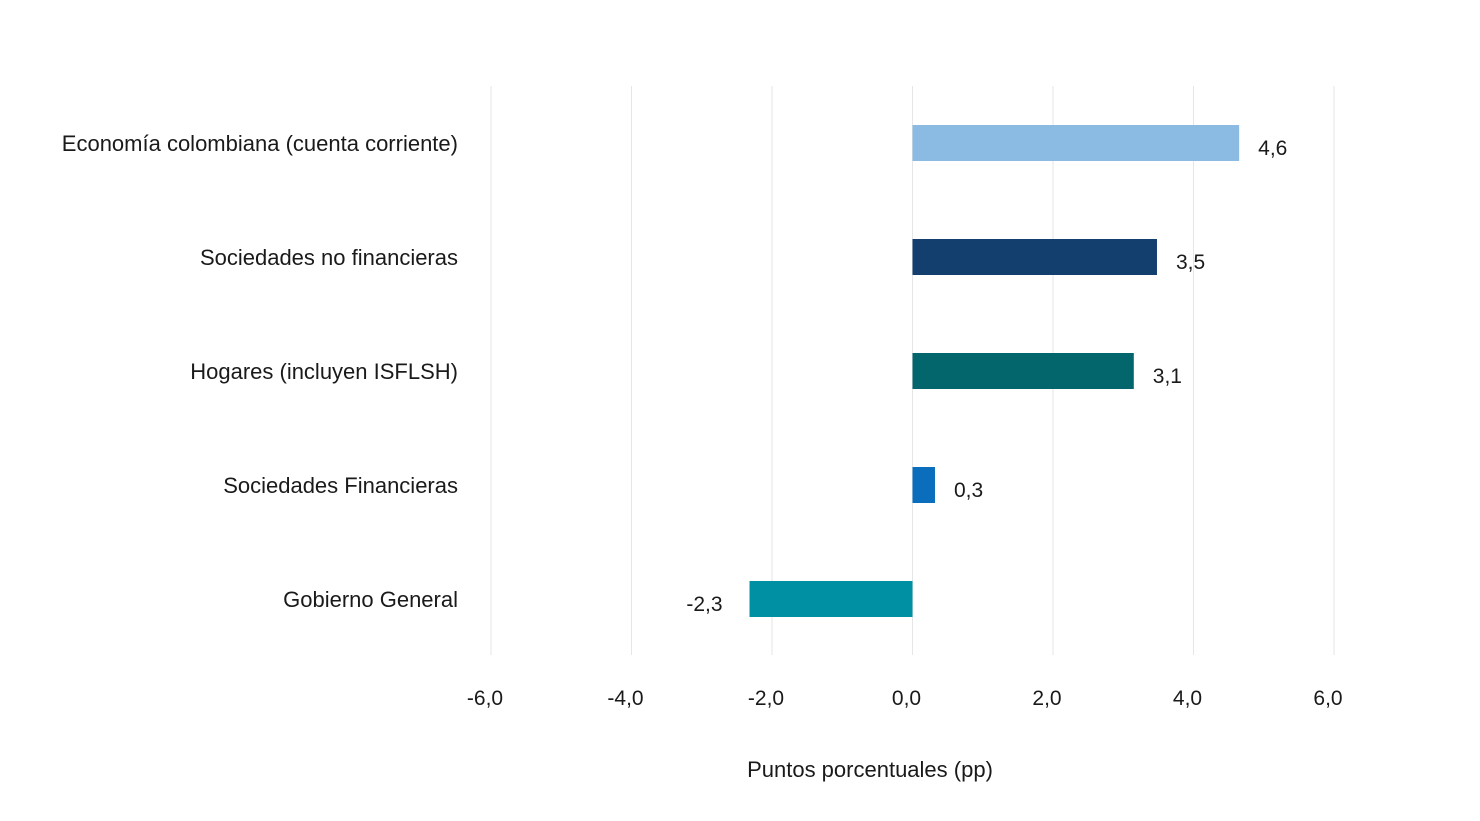  What do you see at coordinates (260, 143) in the screenshot?
I see `category-label: Economía colombiana (cuenta corriente)` at bounding box center [260, 143].